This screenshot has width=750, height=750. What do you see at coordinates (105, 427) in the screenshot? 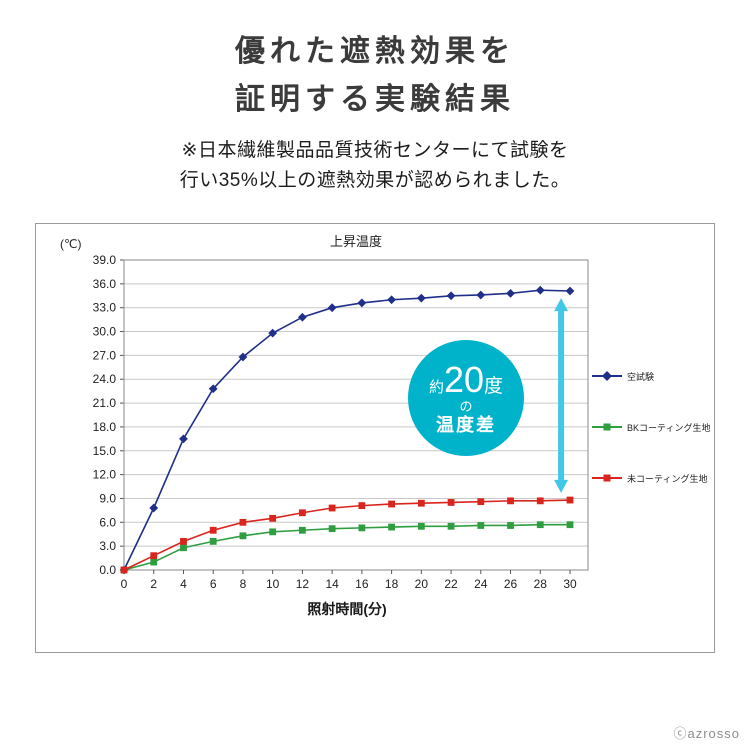
I see `y-tick-label: 18.0` at bounding box center [105, 427].